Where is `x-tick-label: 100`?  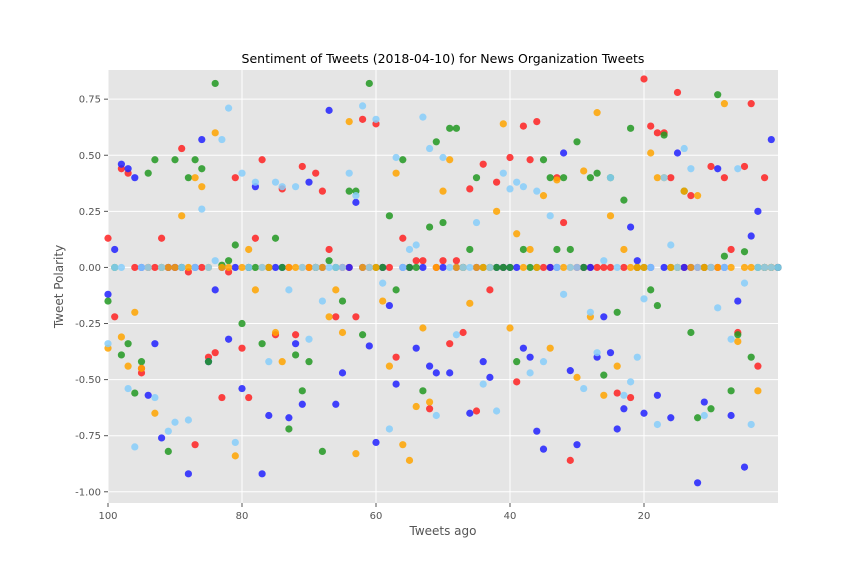 x-tick-label: 100 is located at coordinates (107, 516).